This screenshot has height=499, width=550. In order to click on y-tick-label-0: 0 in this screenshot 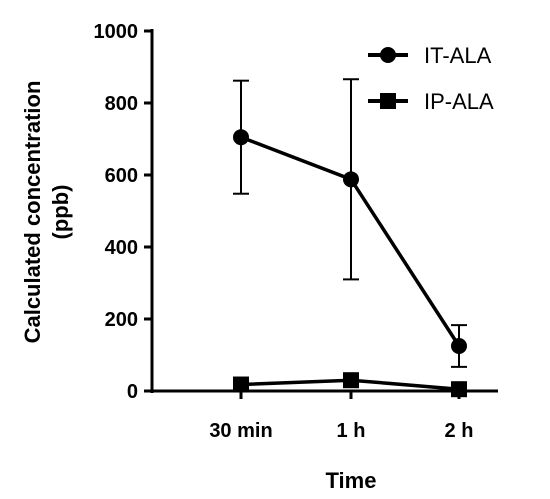, I will do `click(132, 392)`.